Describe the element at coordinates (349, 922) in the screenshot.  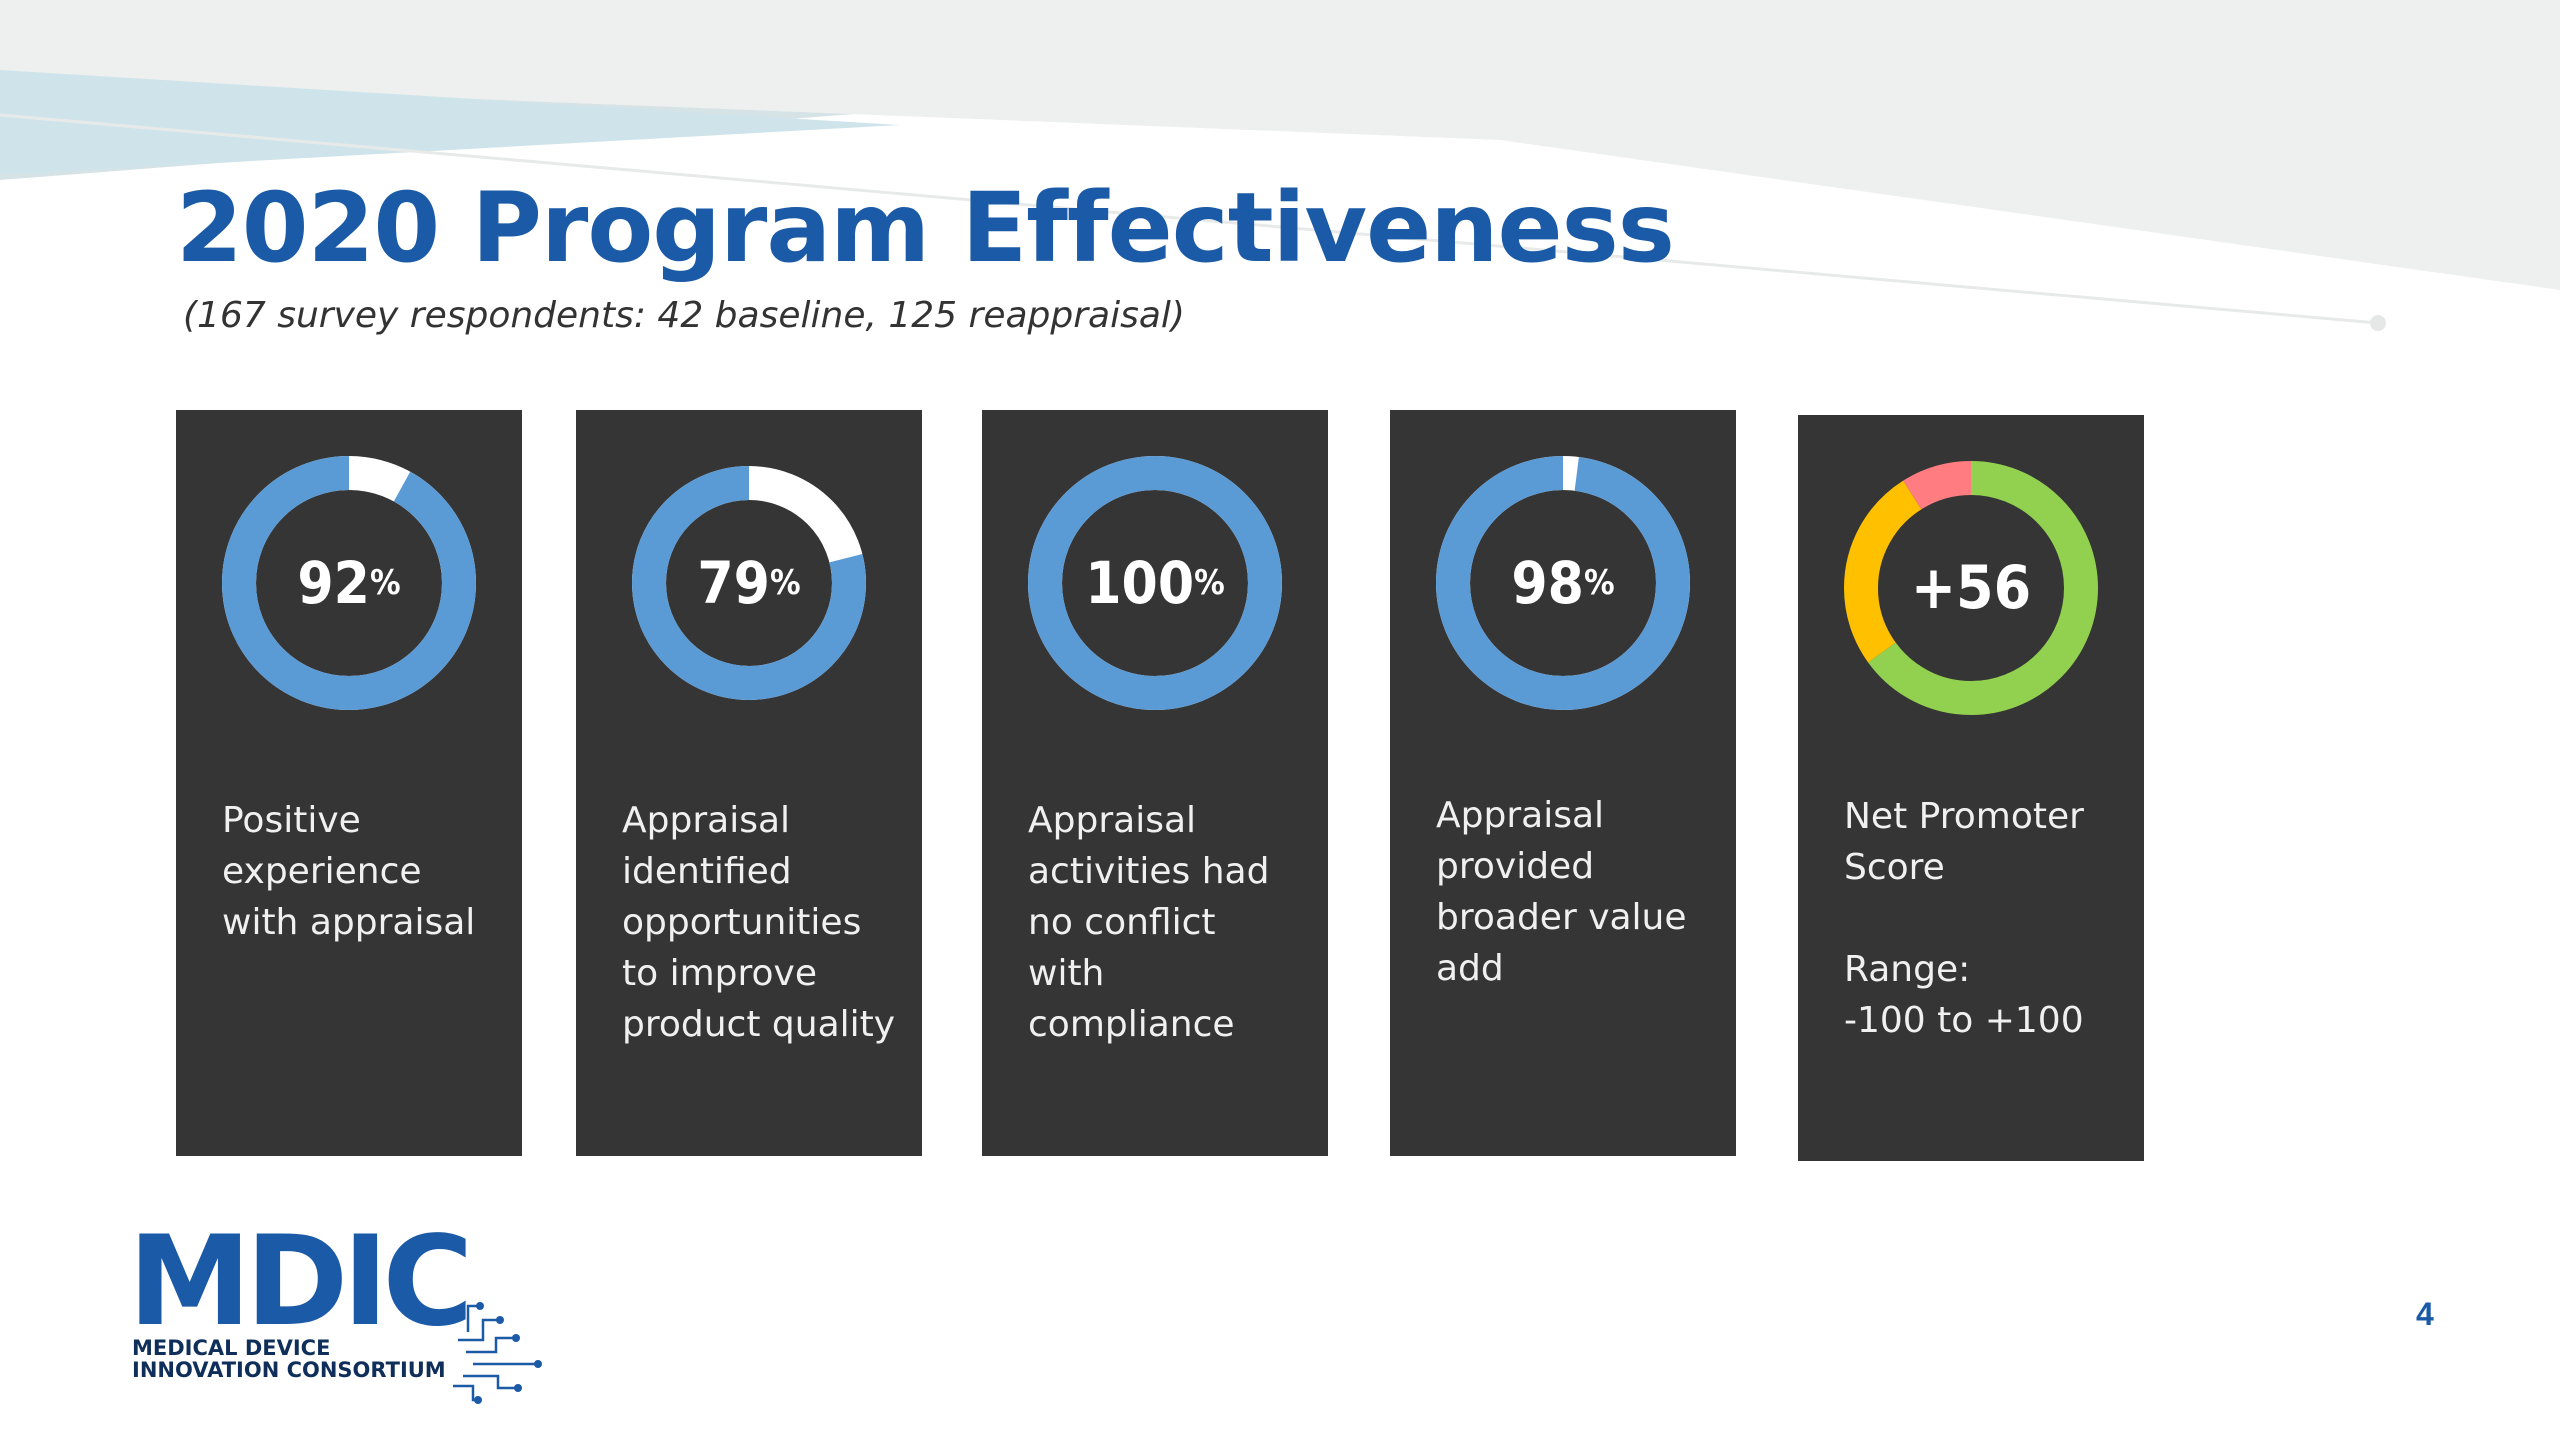
I see `caption-line: with appraisal` at that location.